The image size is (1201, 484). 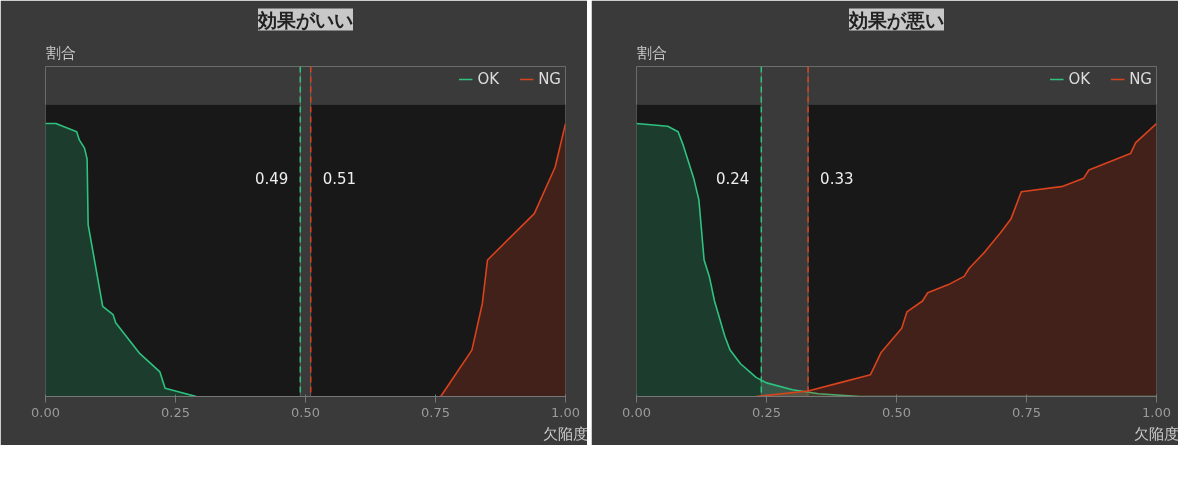 I want to click on ref-line-label: 0.49, so click(x=271, y=179).